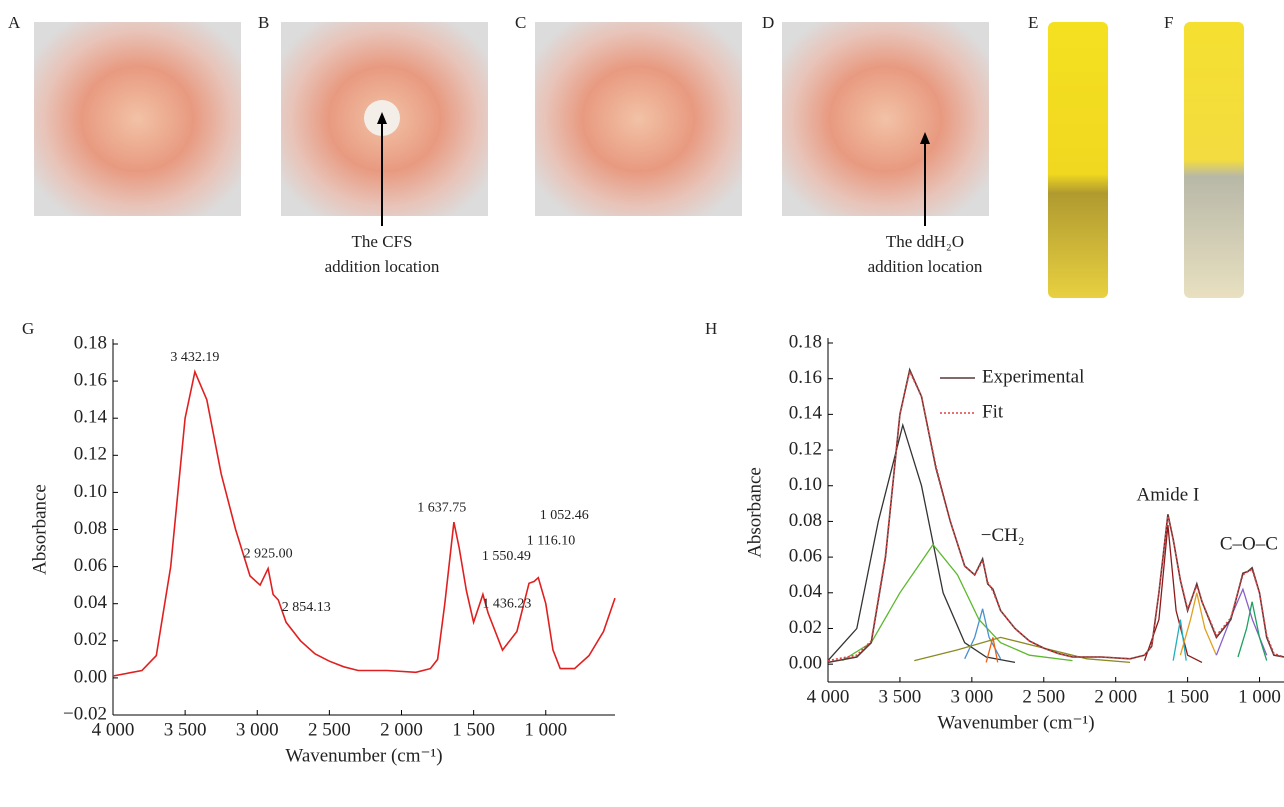 Image resolution: width=1284 pixels, height=807 pixels. I want to click on photo-d, so click(885, 119).